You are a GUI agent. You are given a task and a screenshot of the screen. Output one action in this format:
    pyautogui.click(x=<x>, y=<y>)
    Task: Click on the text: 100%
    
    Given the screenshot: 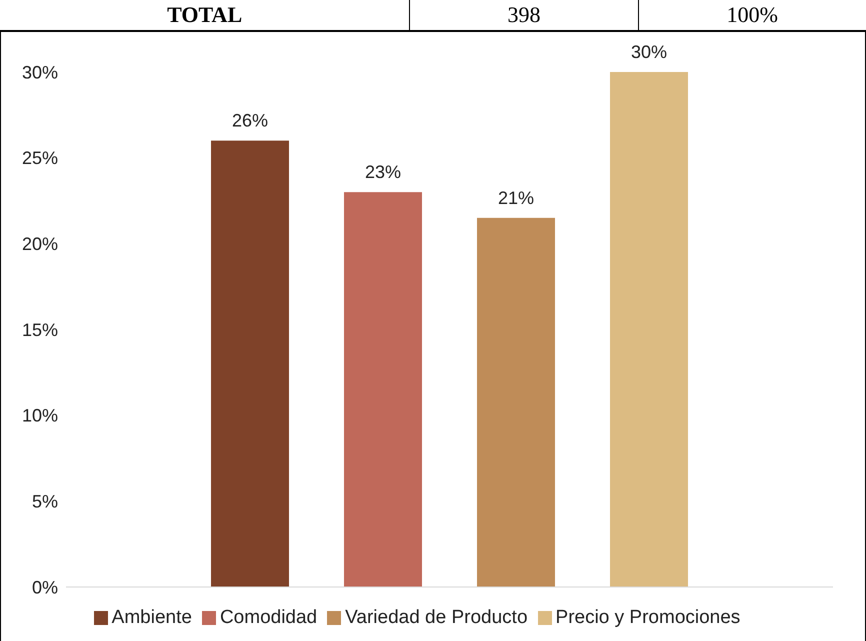 What is the action you would take?
    pyautogui.click(x=752, y=15)
    